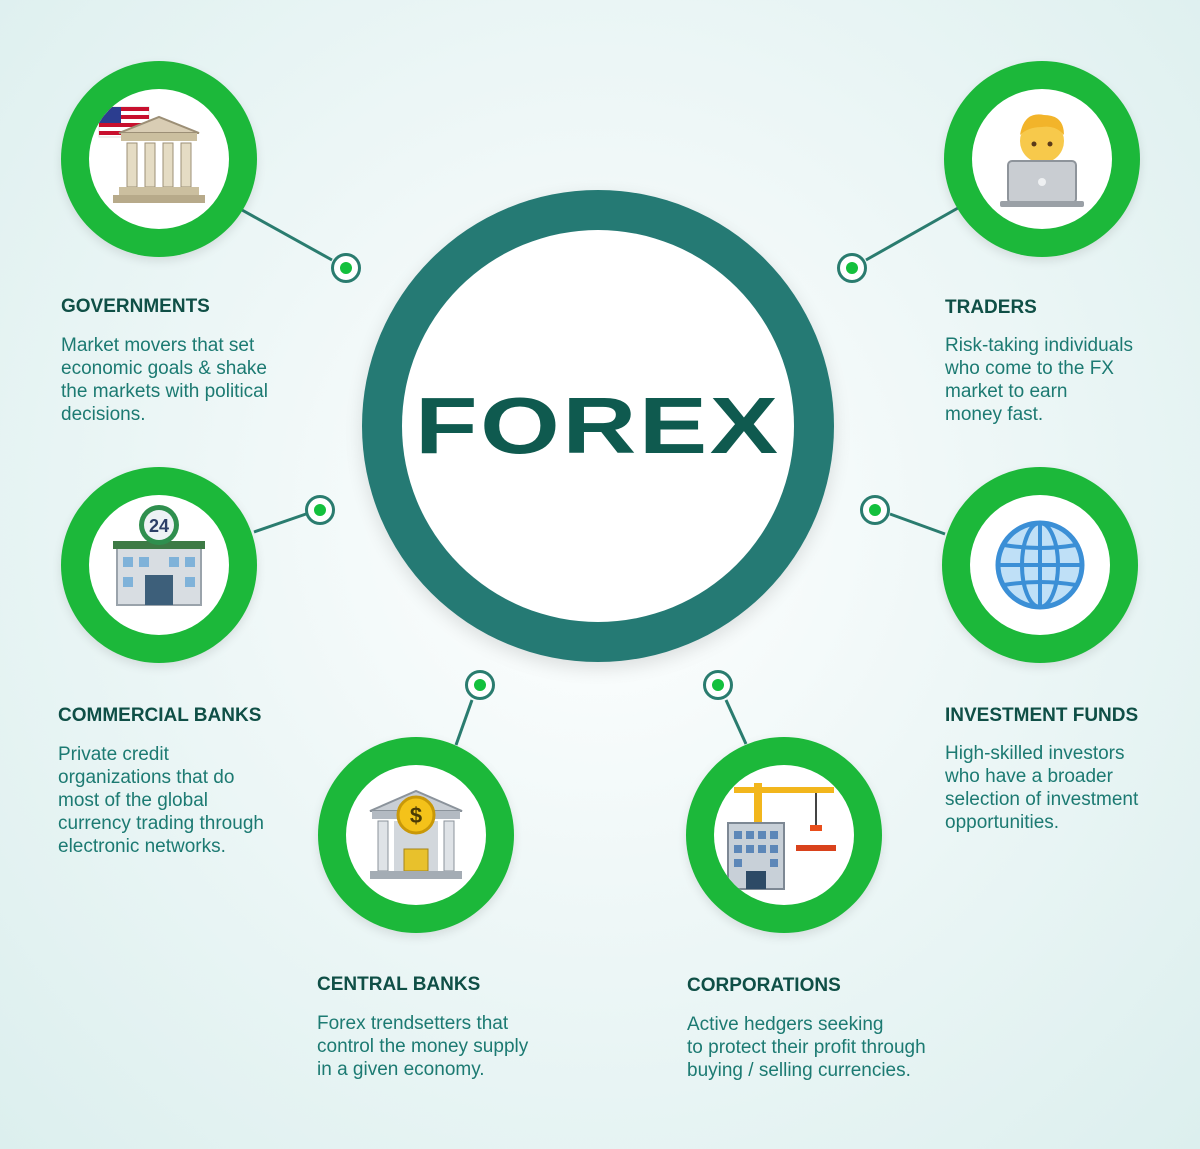 This screenshot has height=1149, width=1200. What do you see at coordinates (852, 268) in the screenshot?
I see `traders-connector-dot` at bounding box center [852, 268].